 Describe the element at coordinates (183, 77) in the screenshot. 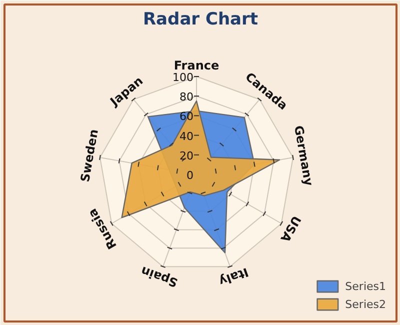

I see `y-tick-label: 100` at that location.